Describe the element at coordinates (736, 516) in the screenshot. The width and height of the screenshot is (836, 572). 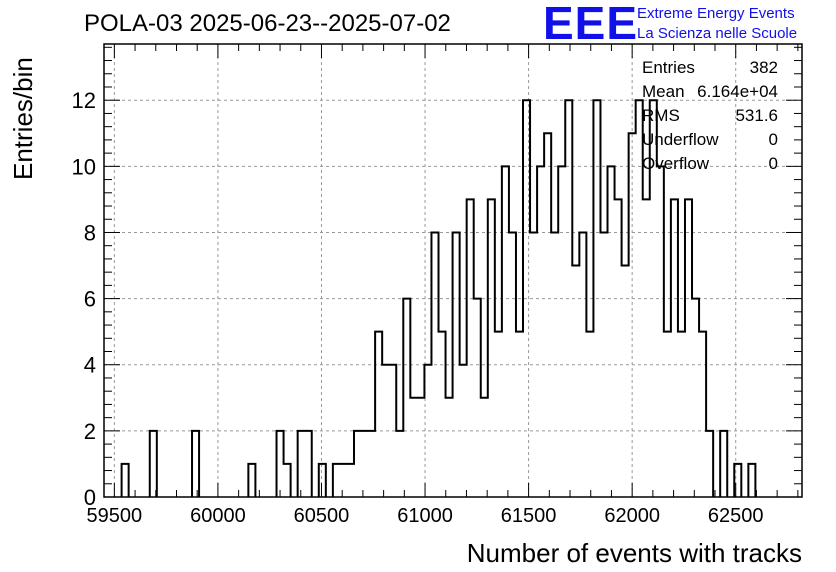
I see `x-tick-label: 62500` at that location.